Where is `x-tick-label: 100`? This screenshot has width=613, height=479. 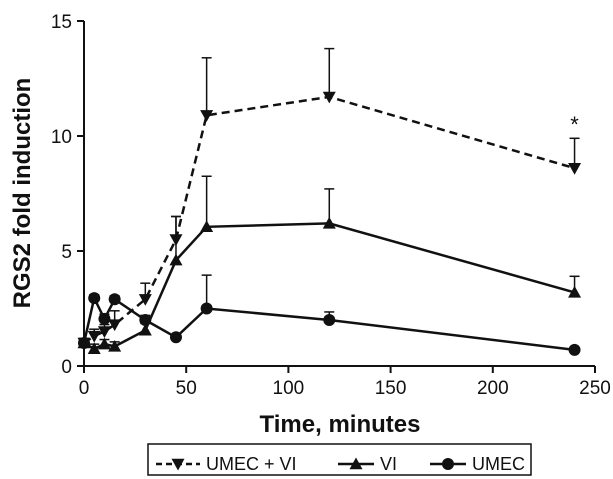
x-tick-label: 100 is located at coordinates (289, 388).